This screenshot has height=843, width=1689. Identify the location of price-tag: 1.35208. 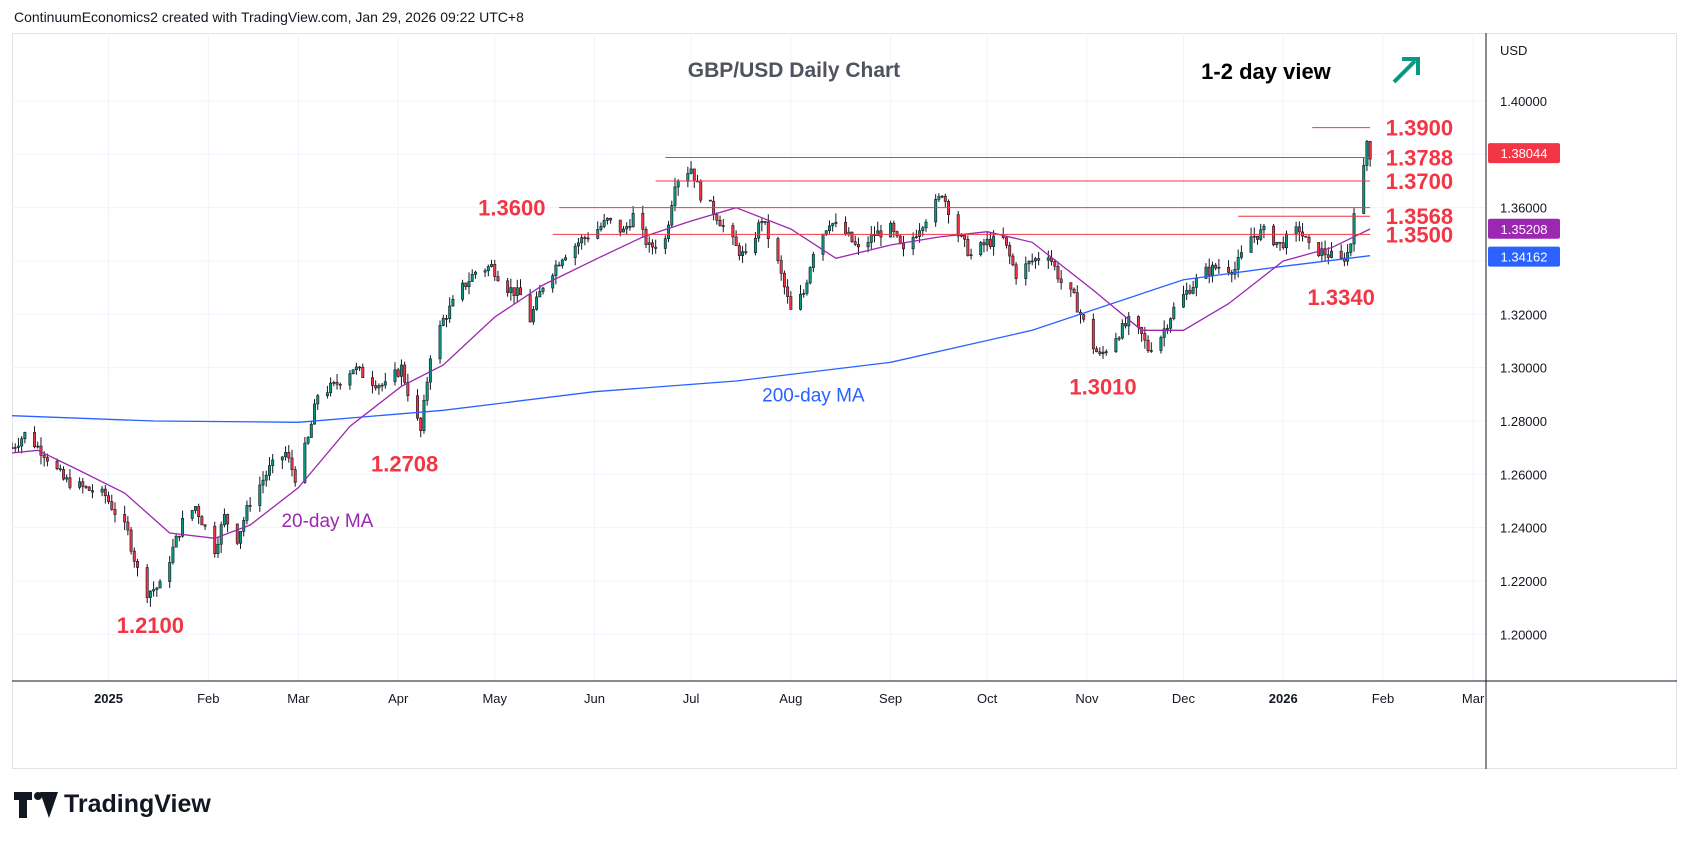
(1524, 228).